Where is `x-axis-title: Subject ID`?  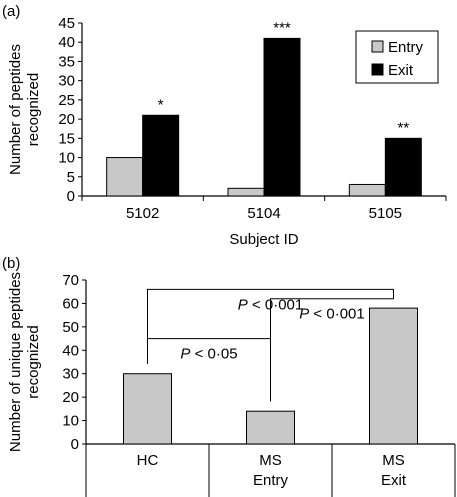
x-axis-title: Subject ID is located at coordinates (263, 239).